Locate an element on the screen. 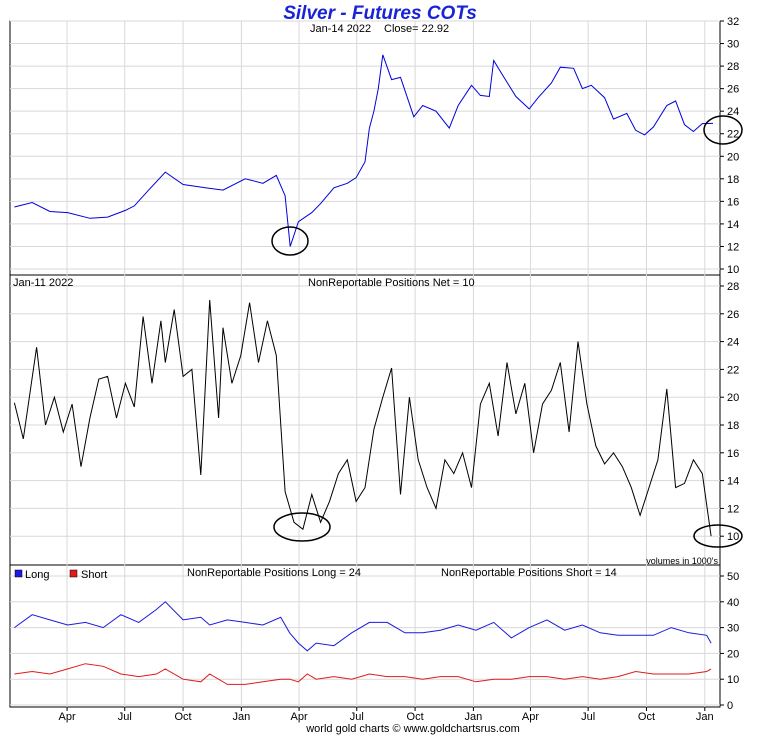  units-note: volumes in 1000's is located at coordinates (682, 561).